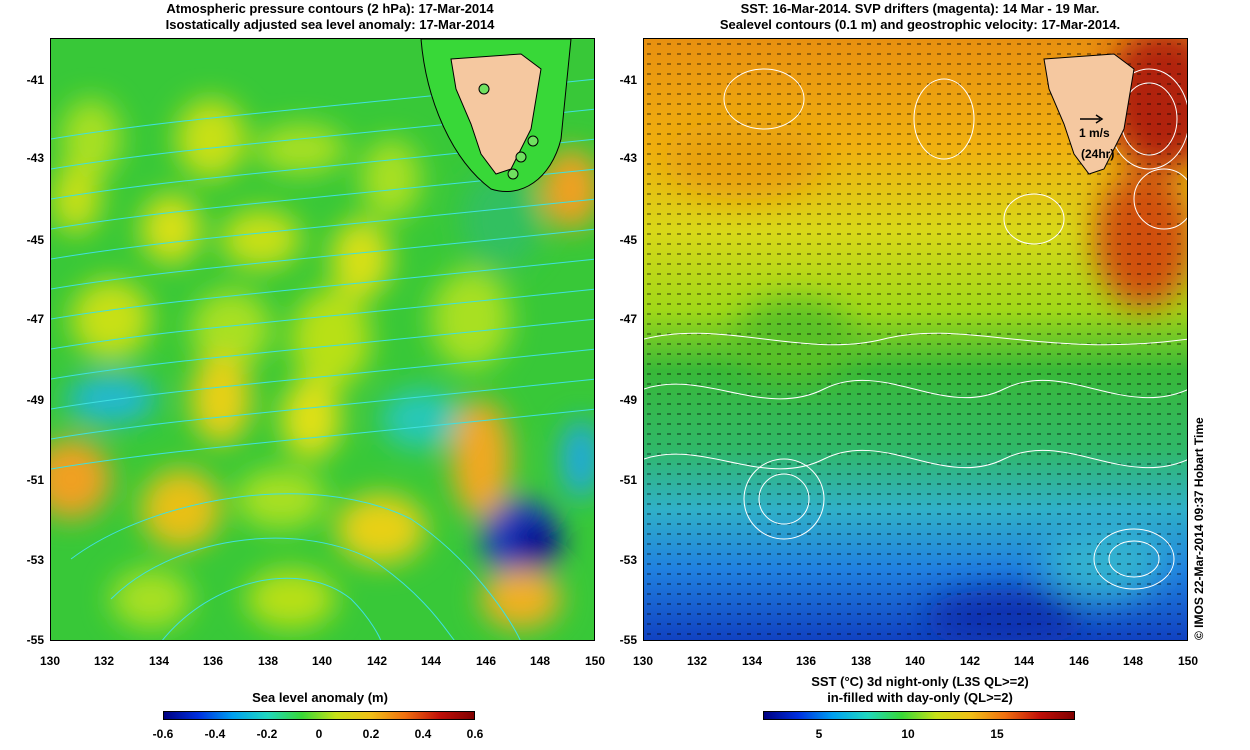  Describe the element at coordinates (595, 661) in the screenshot. I see `left-lon-tick: 150` at that location.